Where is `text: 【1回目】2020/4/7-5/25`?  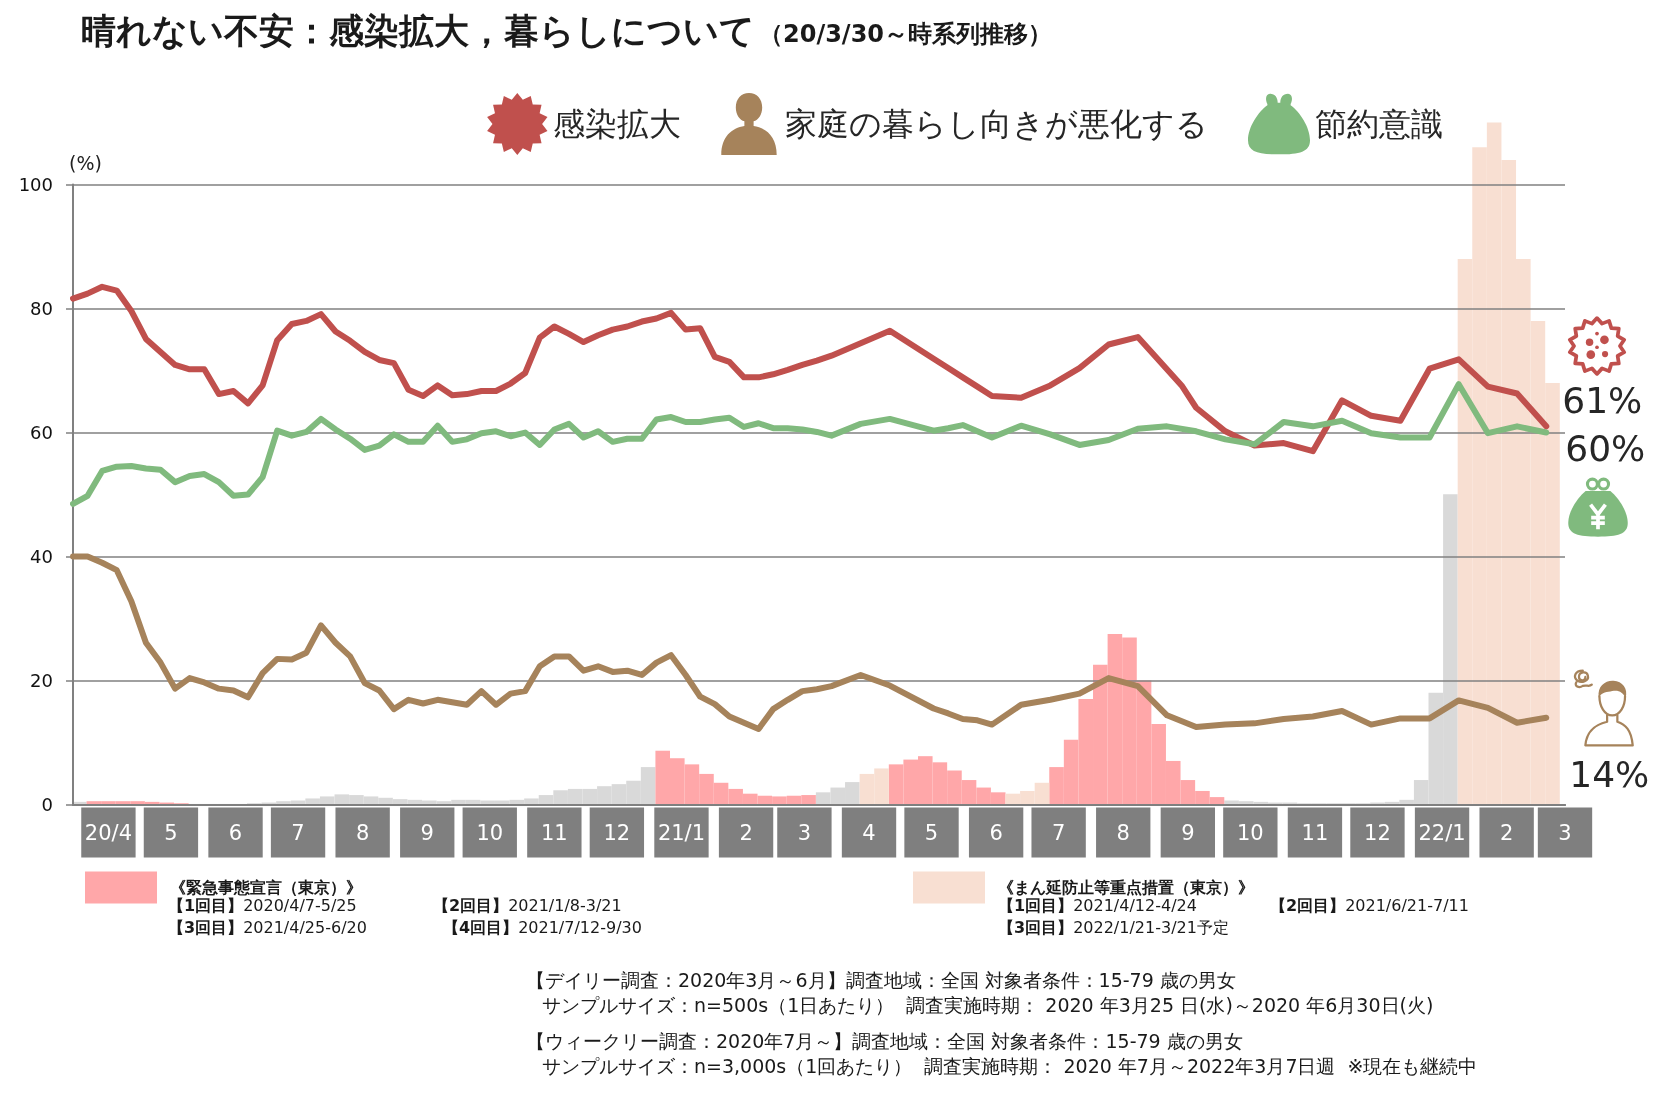 text: 【1回目】2020/4/7-5/25 is located at coordinates (262, 906).